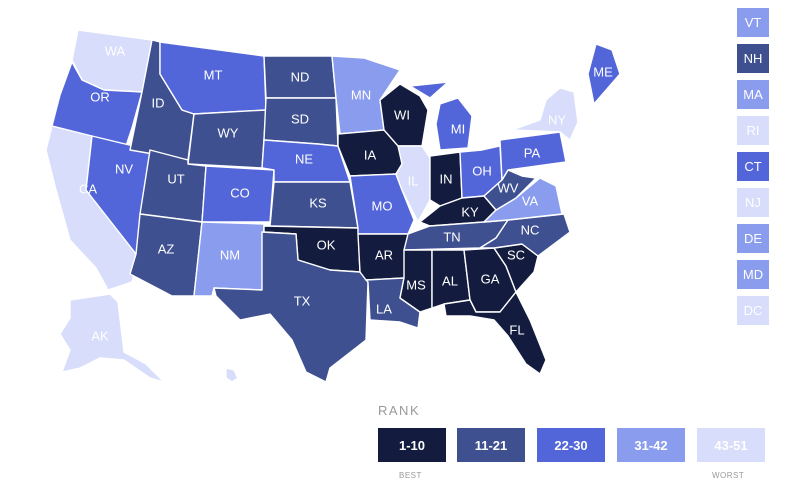 The height and width of the screenshot is (489, 786). I want to click on state-or, so click(97, 104).